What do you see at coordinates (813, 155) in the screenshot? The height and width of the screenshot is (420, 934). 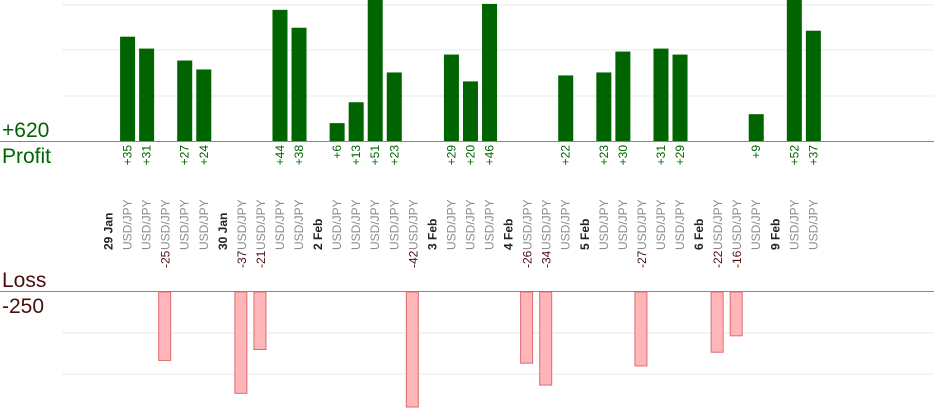 I see `profit-value-label: +37` at bounding box center [813, 155].